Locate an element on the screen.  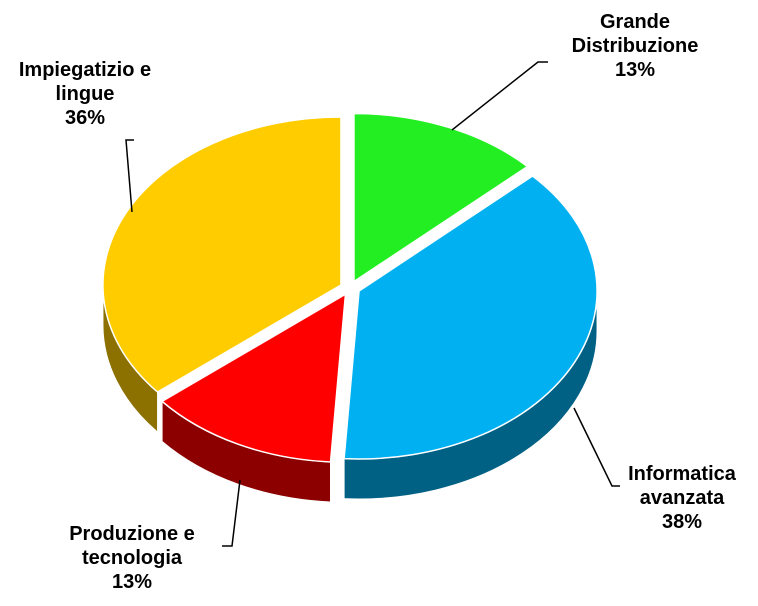
value-label: 36% is located at coordinates (85, 118).